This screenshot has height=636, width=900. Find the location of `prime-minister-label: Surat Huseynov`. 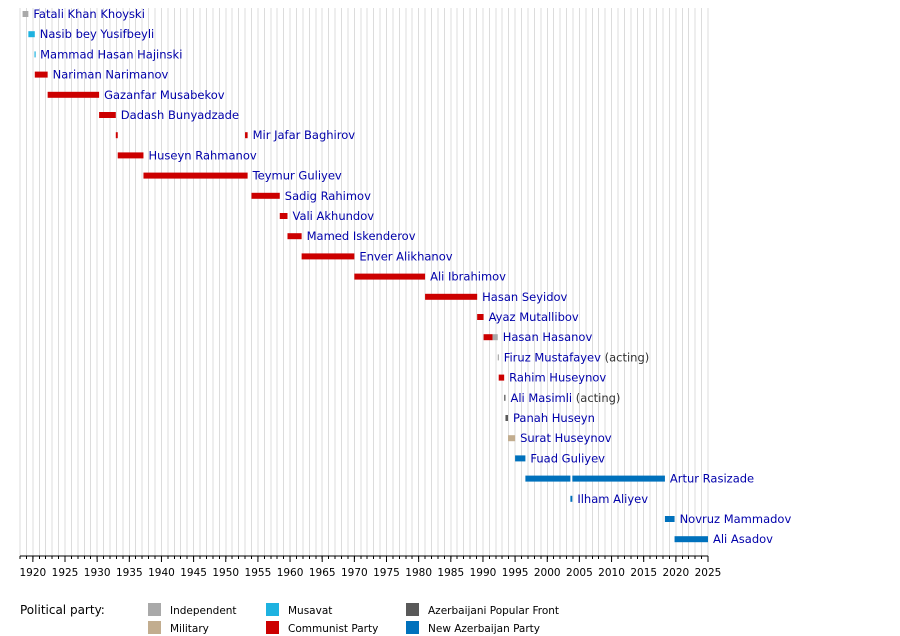

prime-minister-label: Surat Huseynov is located at coordinates (566, 438).